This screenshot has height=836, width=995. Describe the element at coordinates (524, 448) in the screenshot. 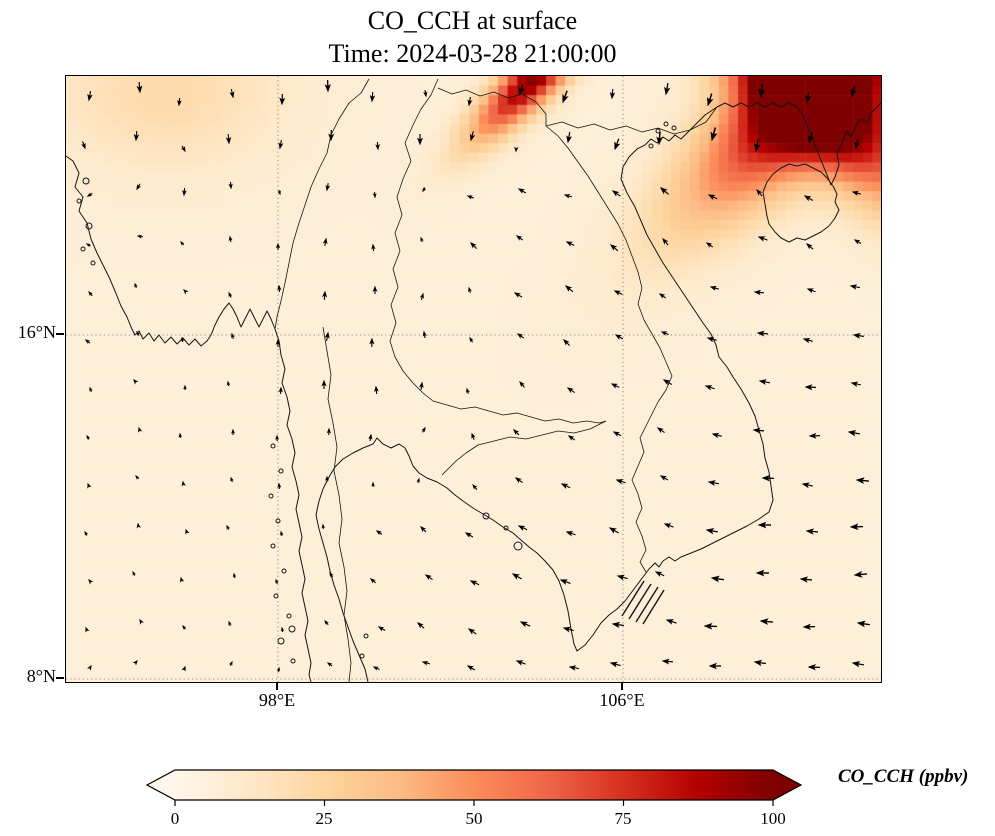

I see `border-thailand-cambodia` at that location.